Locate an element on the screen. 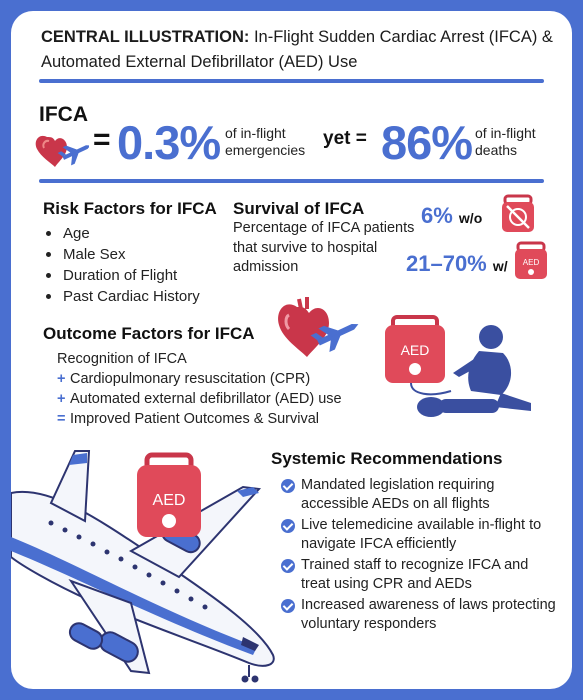  list-item: Duration of Flight is located at coordinates (118, 275).